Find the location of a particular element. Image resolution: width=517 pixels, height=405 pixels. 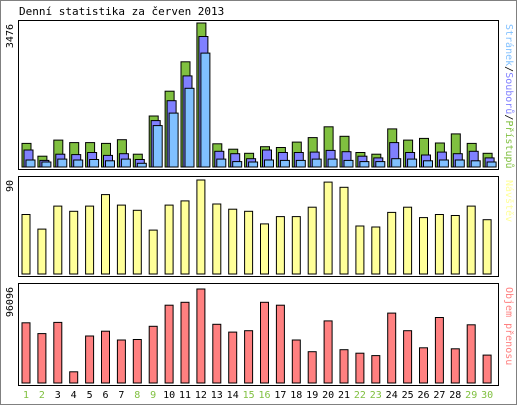

day-label-25: 25 is located at coordinates (408, 395).